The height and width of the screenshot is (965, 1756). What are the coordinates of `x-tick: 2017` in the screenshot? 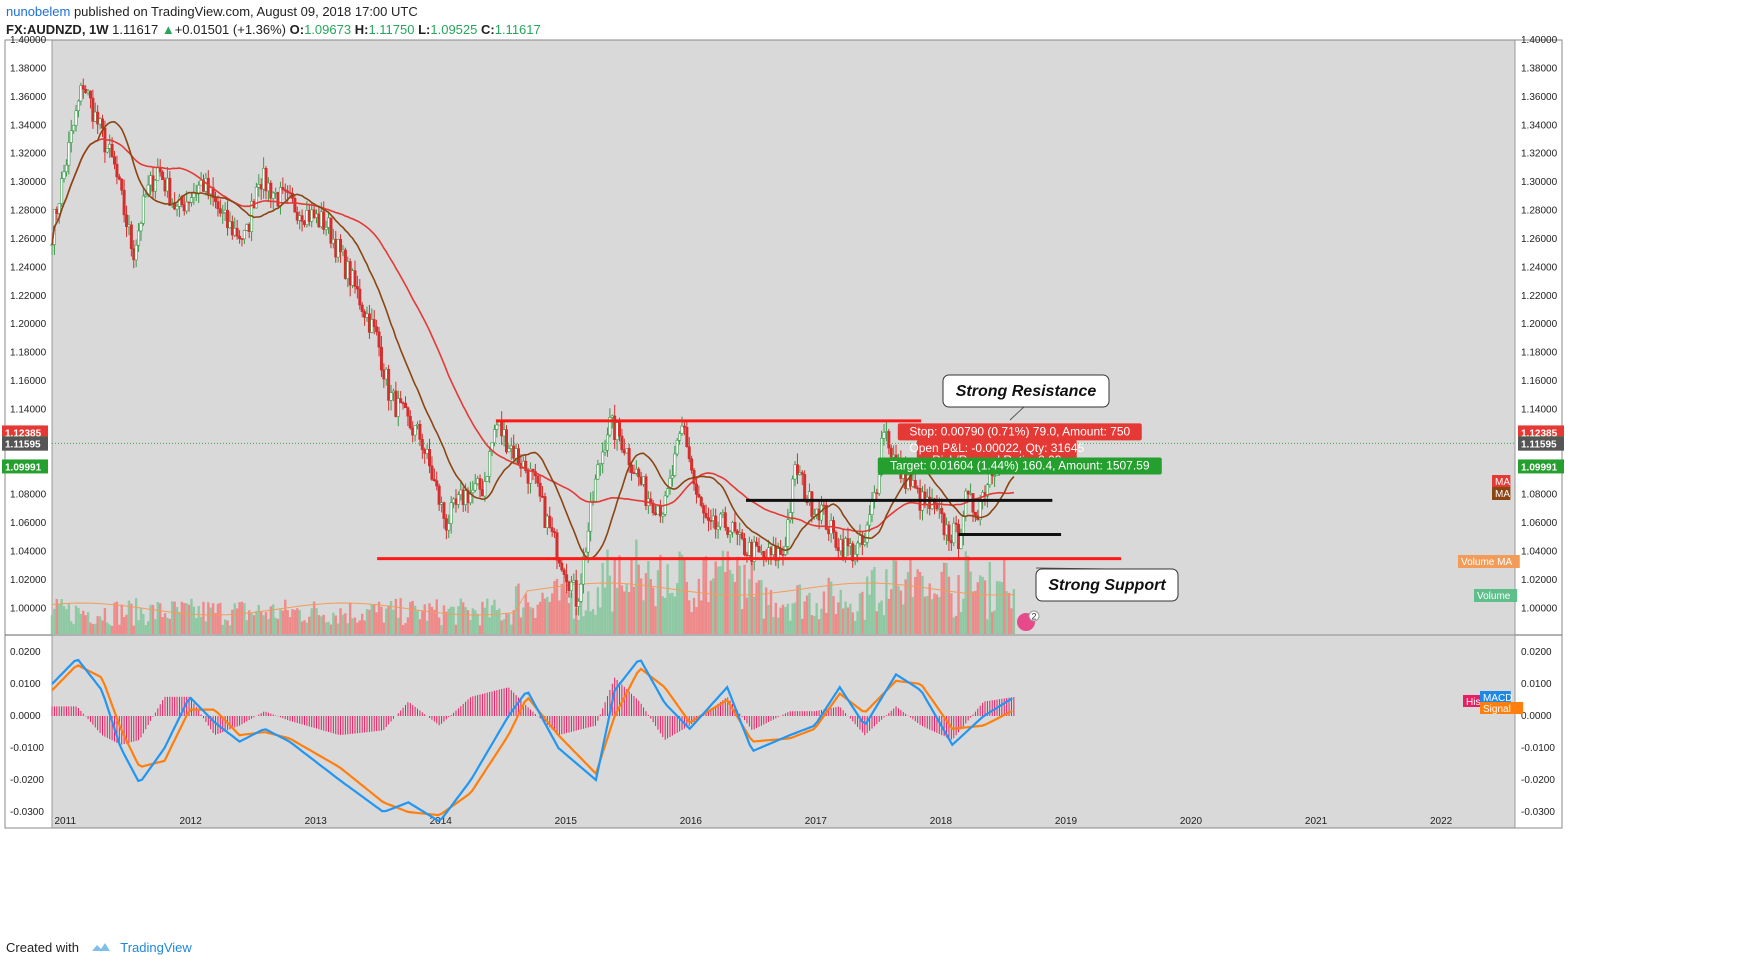 It's located at (816, 821).